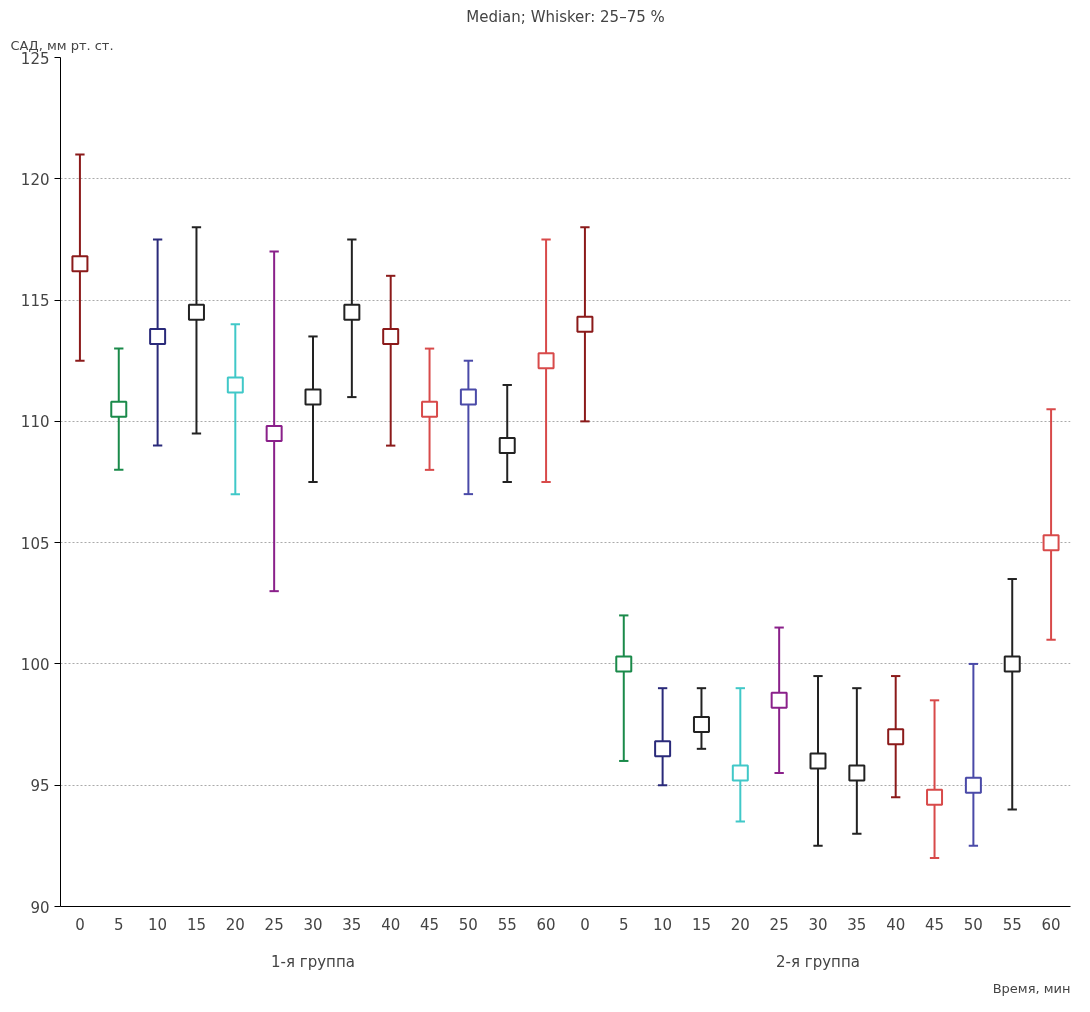  I want to click on chart-title: Median; Whisker: 25–75 %, so click(565, 16).